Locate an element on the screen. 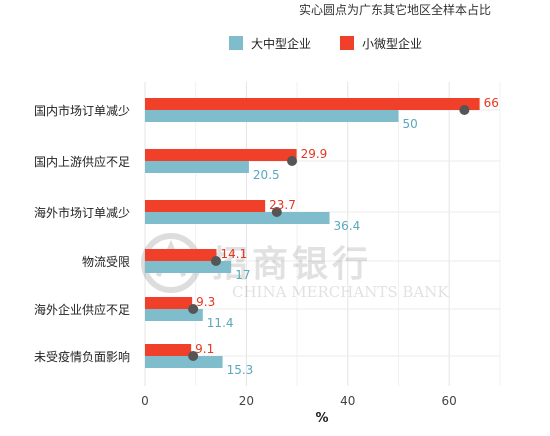  value-label-small: 14.1 is located at coordinates (233, 254).